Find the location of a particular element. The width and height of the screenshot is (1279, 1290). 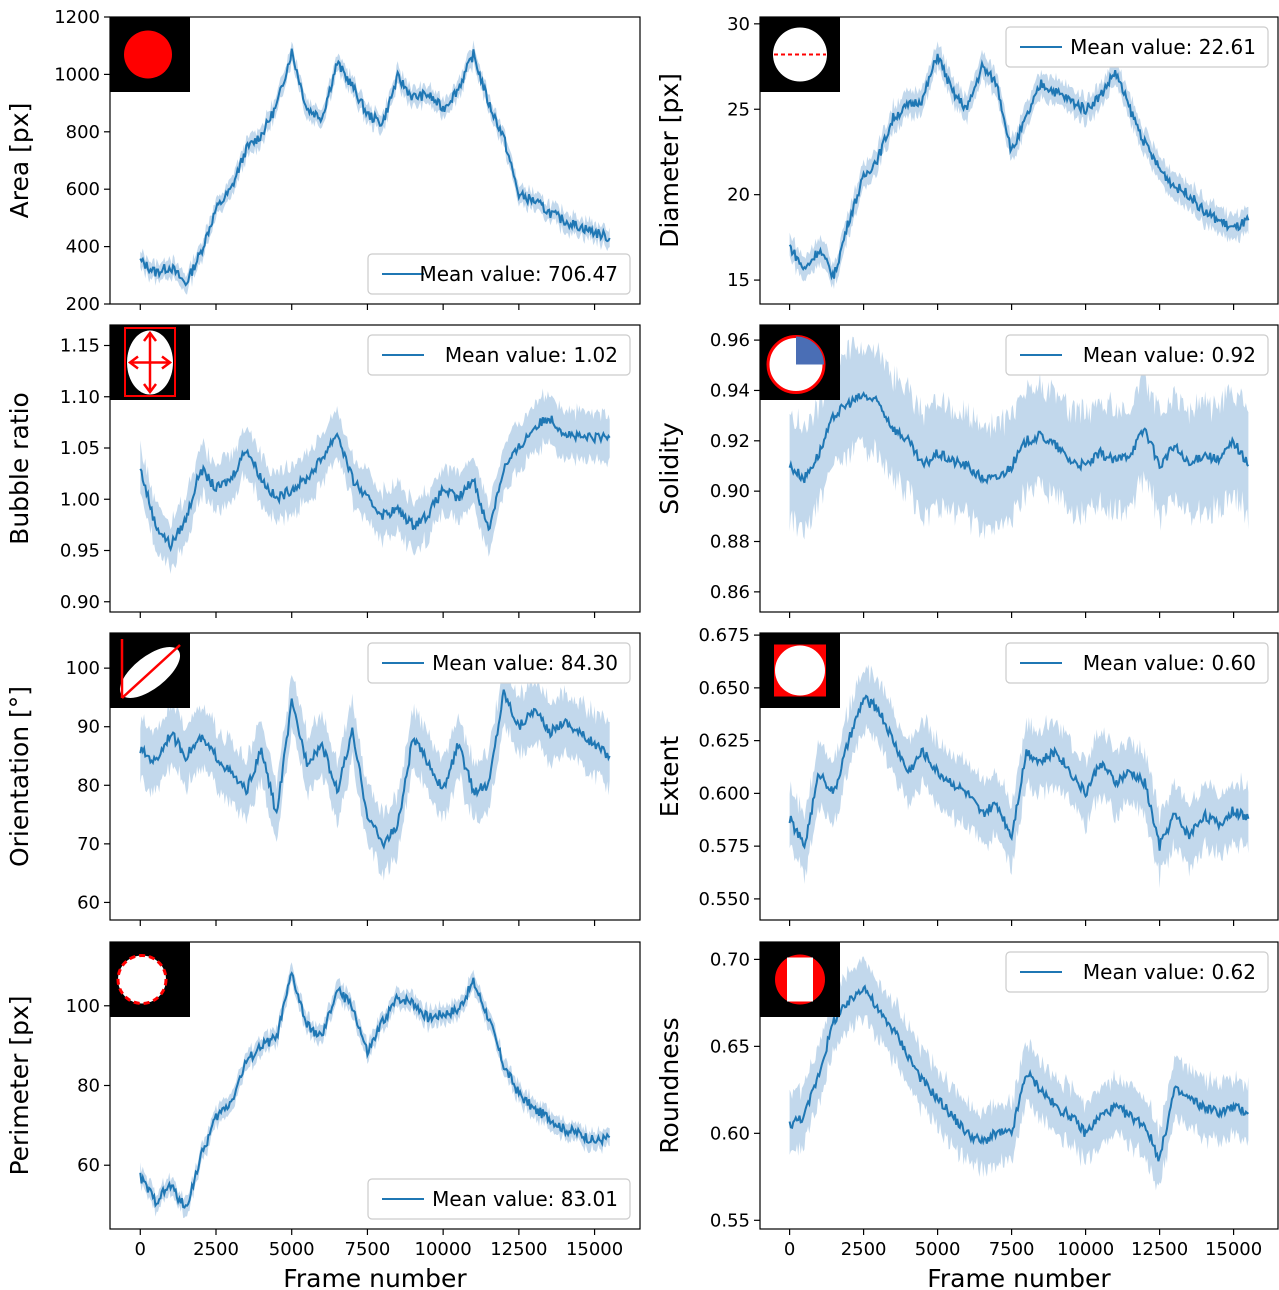

y-tick-label: 0.95 is located at coordinates (80, 551).